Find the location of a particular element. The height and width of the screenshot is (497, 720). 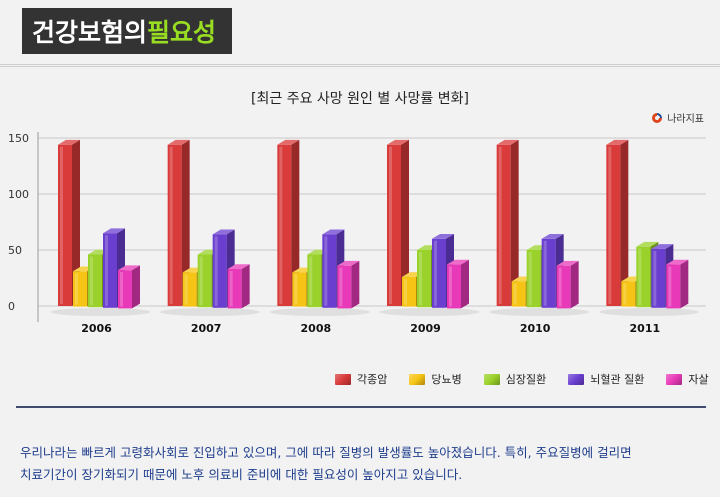

legend-item: 각종암 is located at coordinates (361, 379).